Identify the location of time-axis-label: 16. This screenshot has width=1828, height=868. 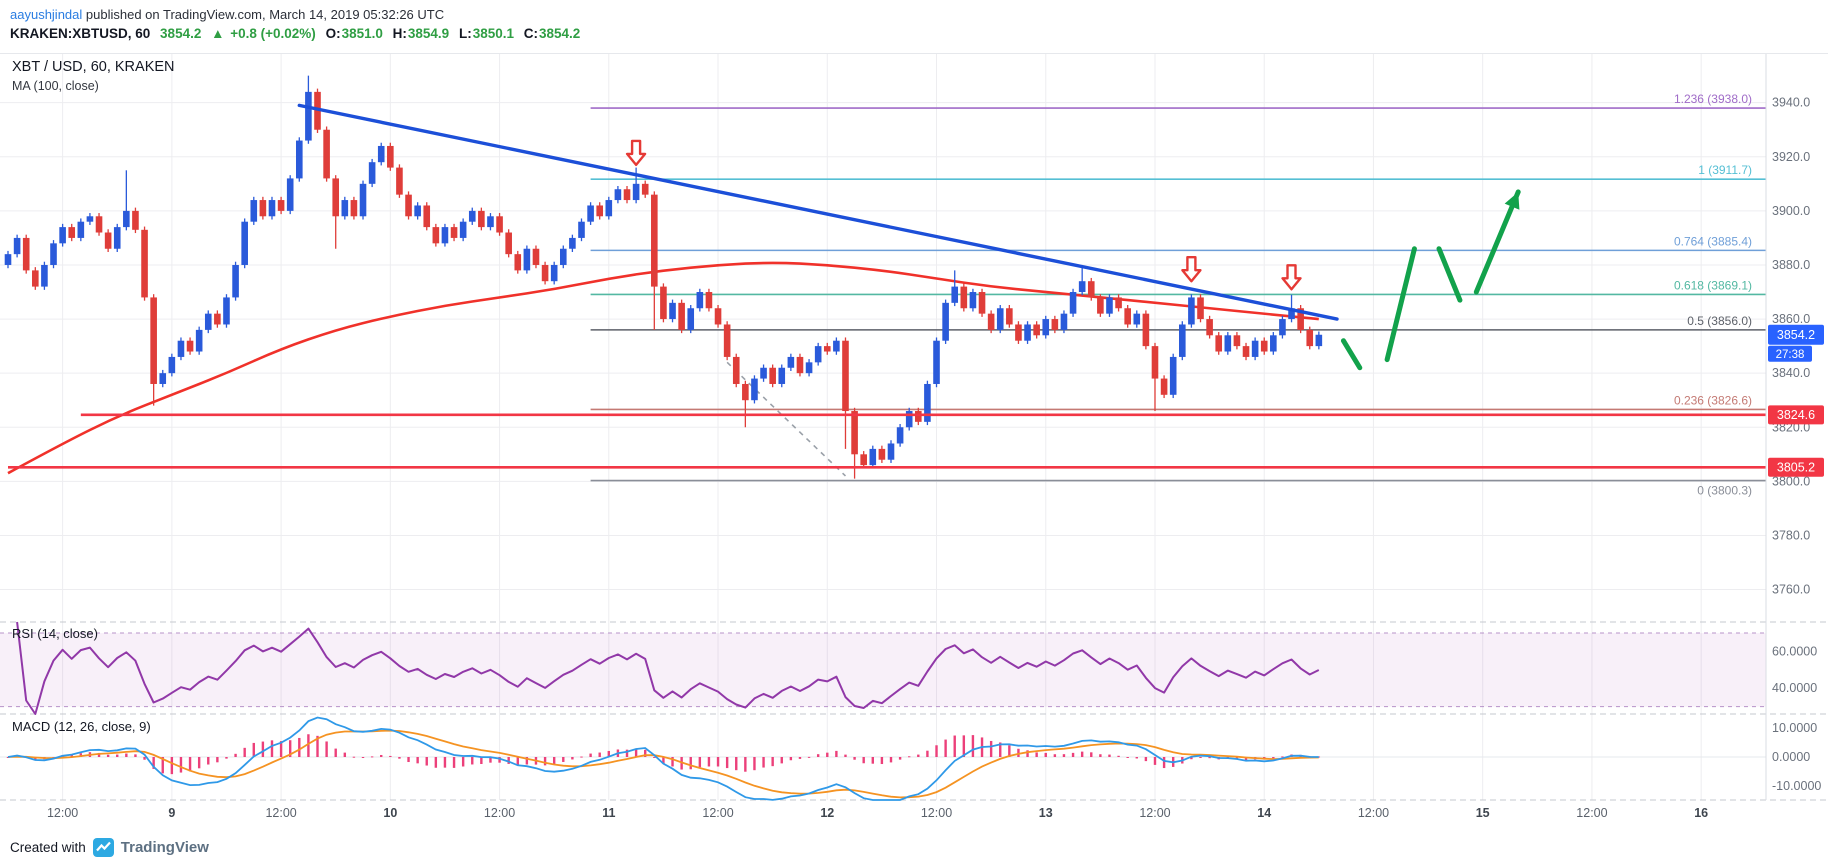
(1701, 813).